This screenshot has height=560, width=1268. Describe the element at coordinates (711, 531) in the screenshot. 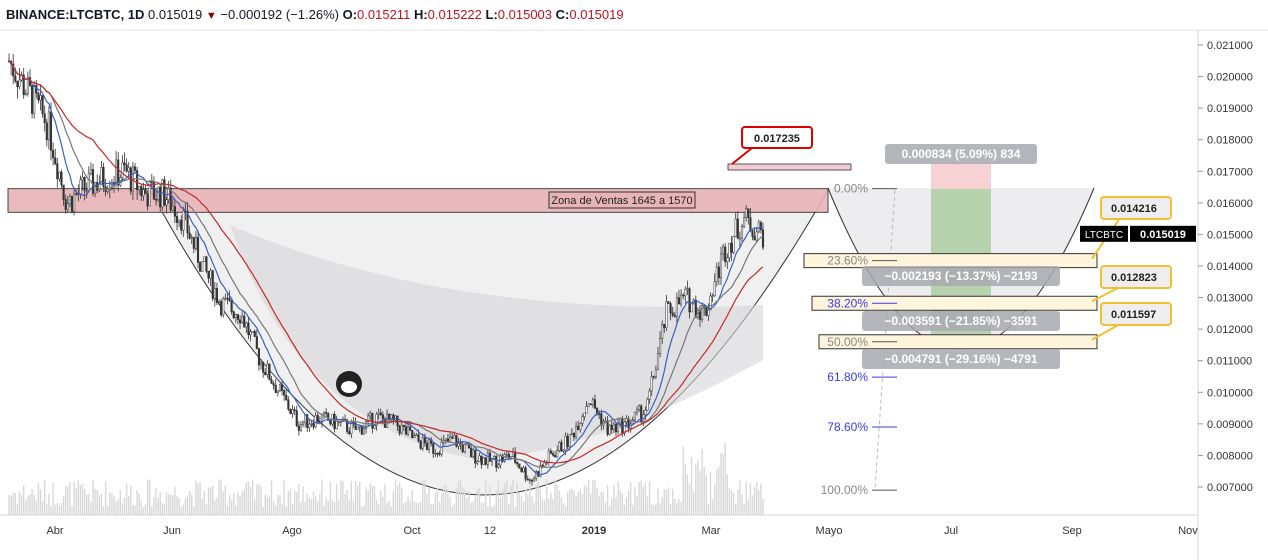

I see `x-tick-label: Mar` at that location.